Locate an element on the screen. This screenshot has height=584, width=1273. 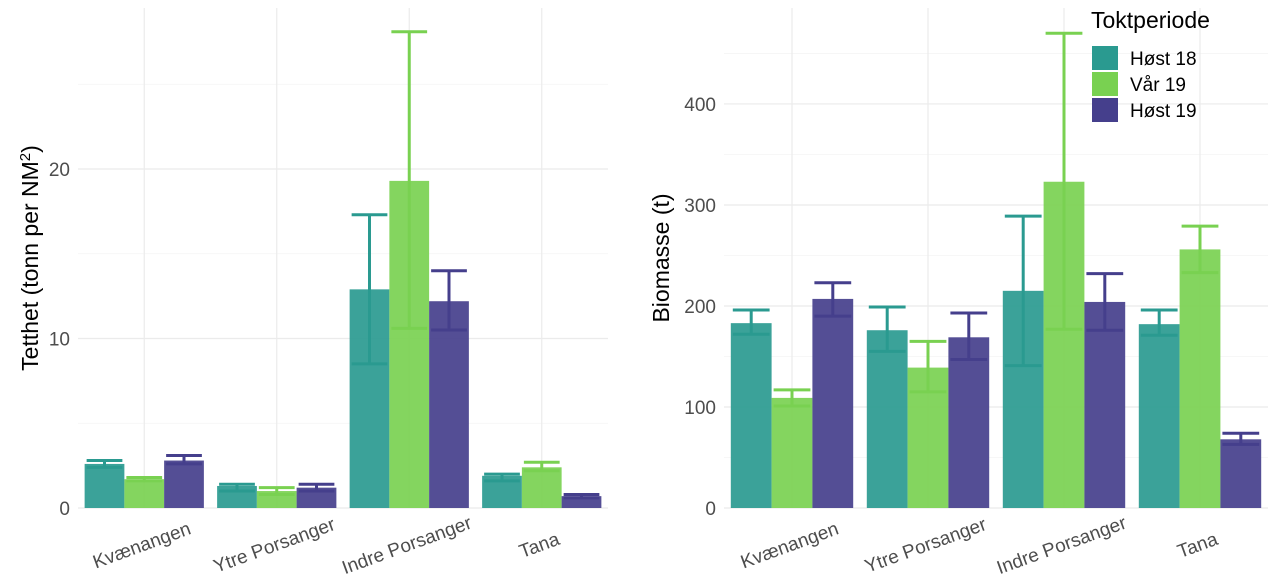
legend: Toktperiode Høst 18 Vår 19 Høst 19 is located at coordinates (1150, 64).